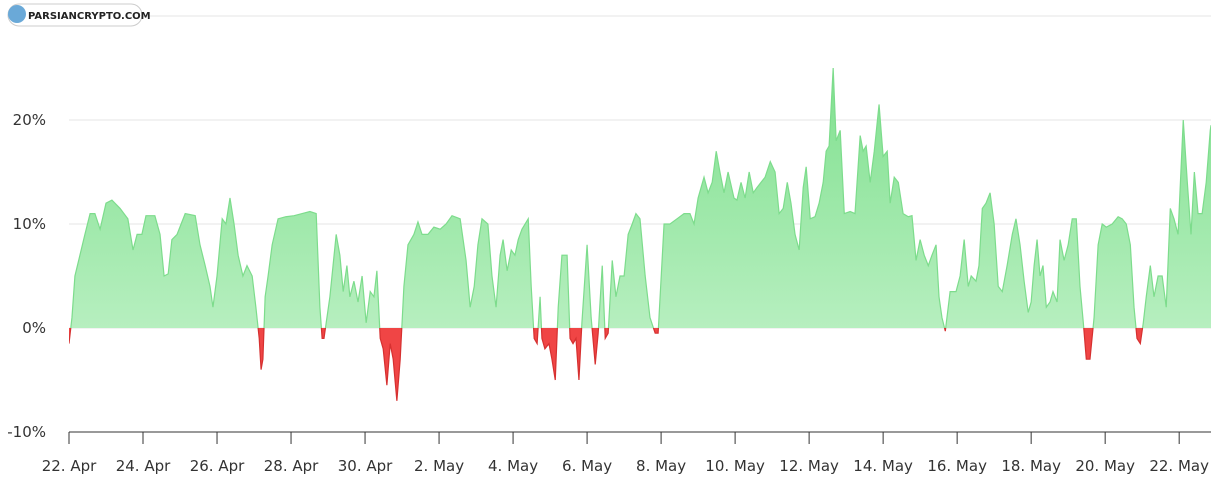 The width and height of the screenshot is (1222, 489). Describe the element at coordinates (883, 466) in the screenshot. I see `x-tick-label: 14. May` at that location.